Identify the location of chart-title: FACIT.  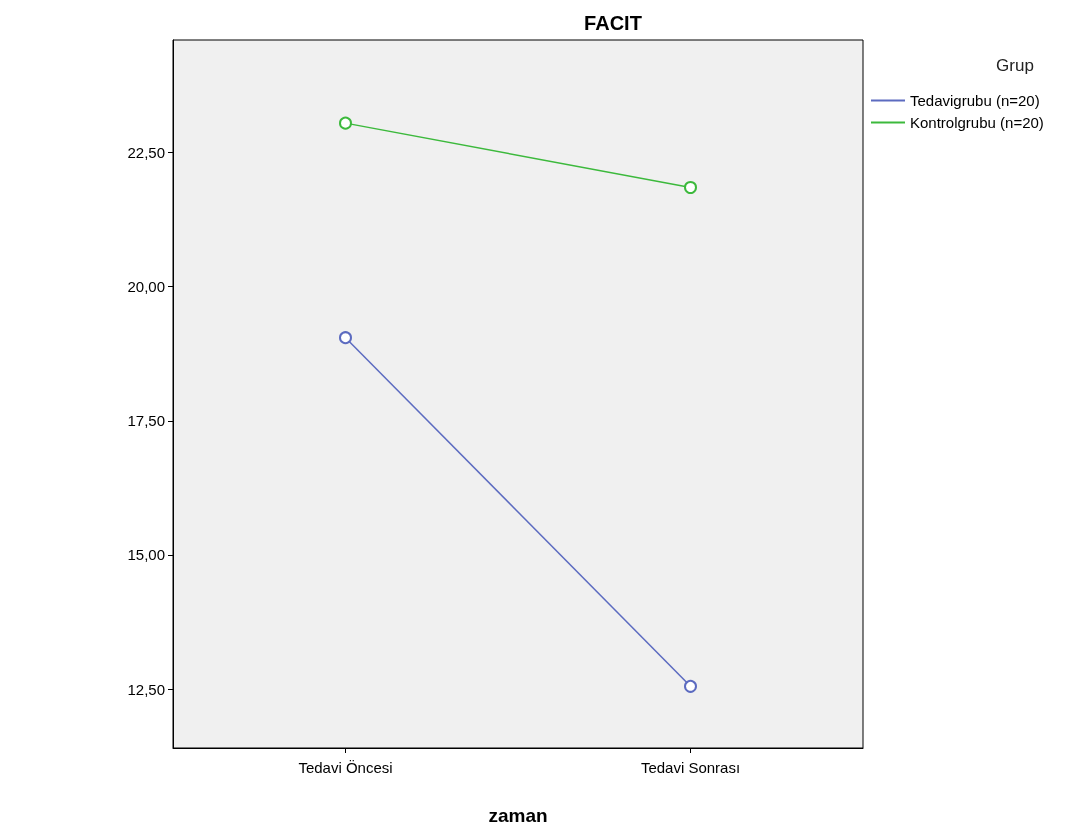
(613, 23).